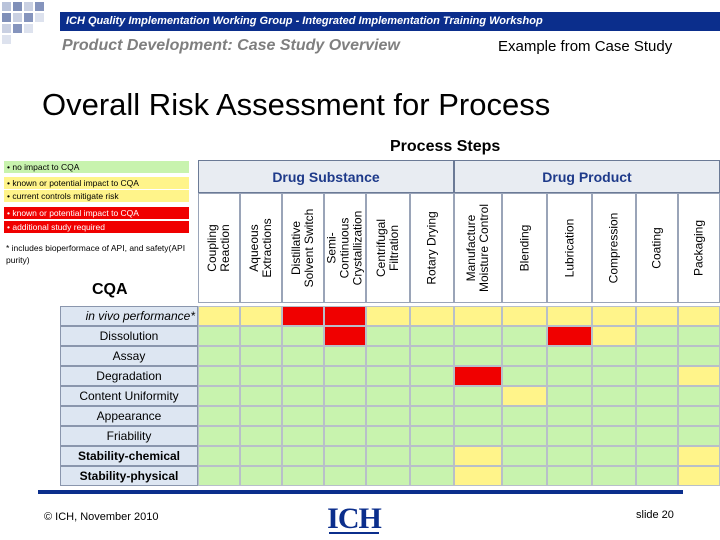 This screenshot has height=540, width=720. I want to click on column-header: Coupling Reaction, so click(219, 248).